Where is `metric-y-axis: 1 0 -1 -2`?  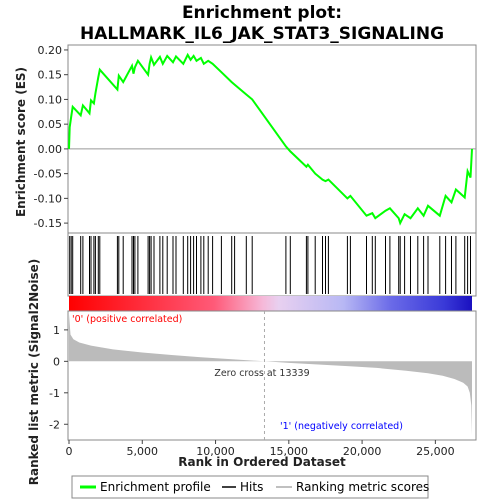 metric-y-axis: 1 0 -1 -2 is located at coordinates (58, 377).